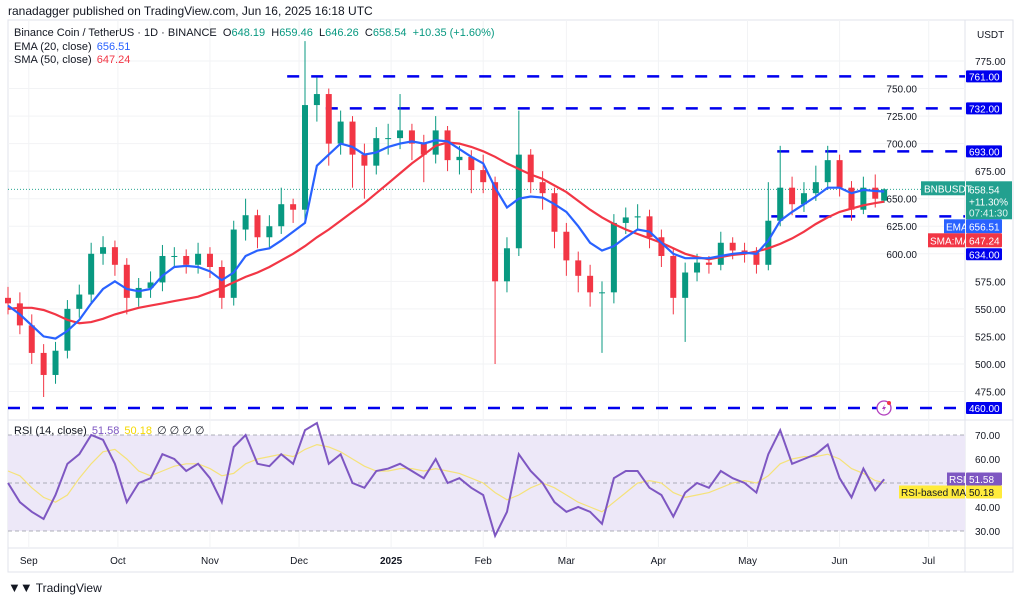  What do you see at coordinates (990, 172) in the screenshot?
I see `price-tick-label: 675.00` at bounding box center [990, 172].